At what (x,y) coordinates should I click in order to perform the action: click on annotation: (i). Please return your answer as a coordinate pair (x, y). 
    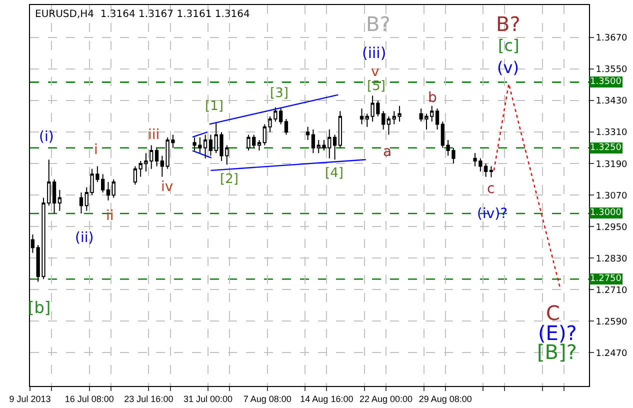
    Looking at the image, I should click on (46, 137).